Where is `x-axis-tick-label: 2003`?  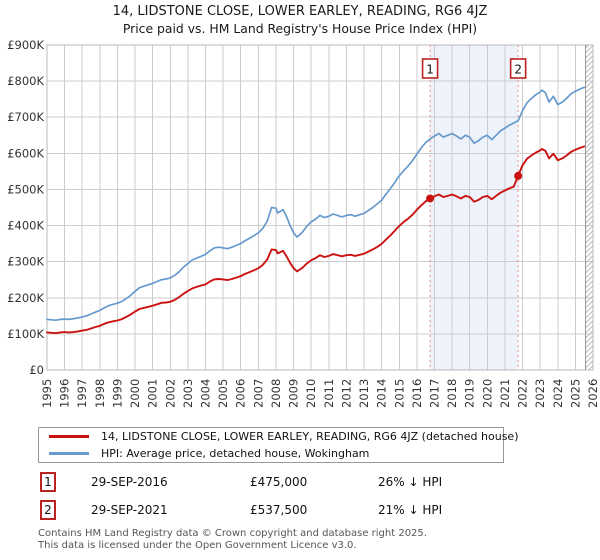
x-axis-tick-label: 2003 is located at coordinates (188, 393).